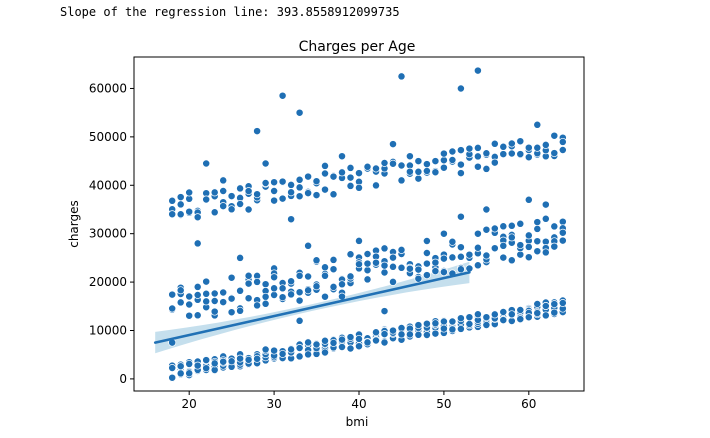 The width and height of the screenshot is (710, 438). What do you see at coordinates (312, 307) in the screenshot?
I see `regression-line` at bounding box center [312, 307].